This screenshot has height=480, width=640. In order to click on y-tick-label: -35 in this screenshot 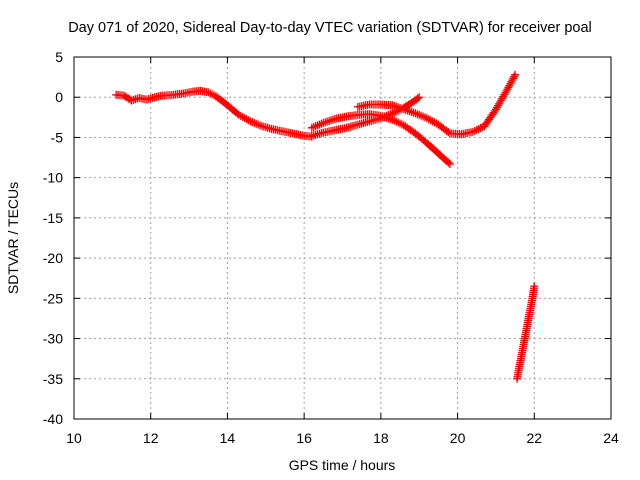, I will do `click(53, 379)`.